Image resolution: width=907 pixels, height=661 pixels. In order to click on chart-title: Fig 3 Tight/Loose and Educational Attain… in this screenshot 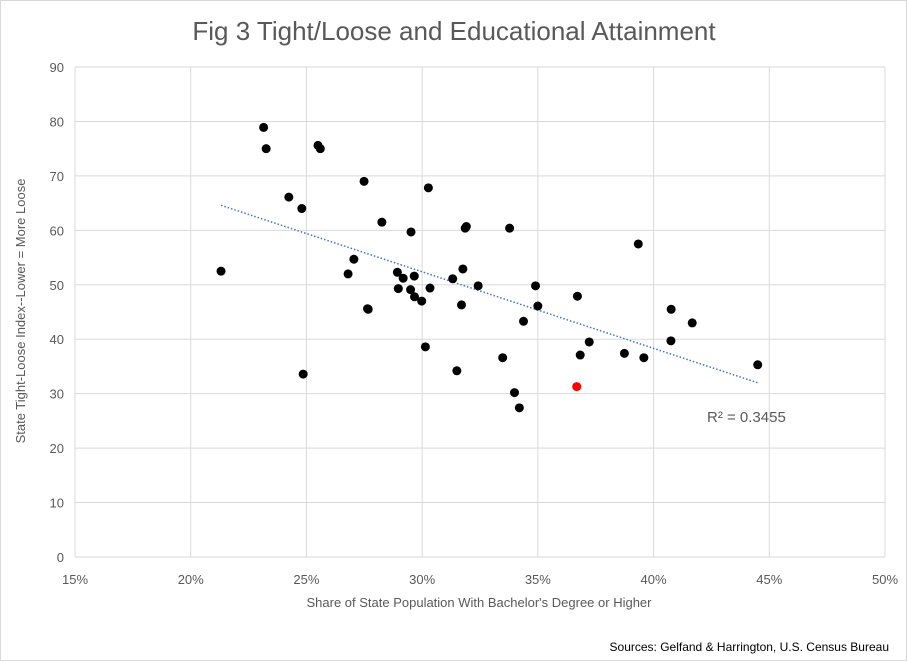, I will do `click(454, 31)`.